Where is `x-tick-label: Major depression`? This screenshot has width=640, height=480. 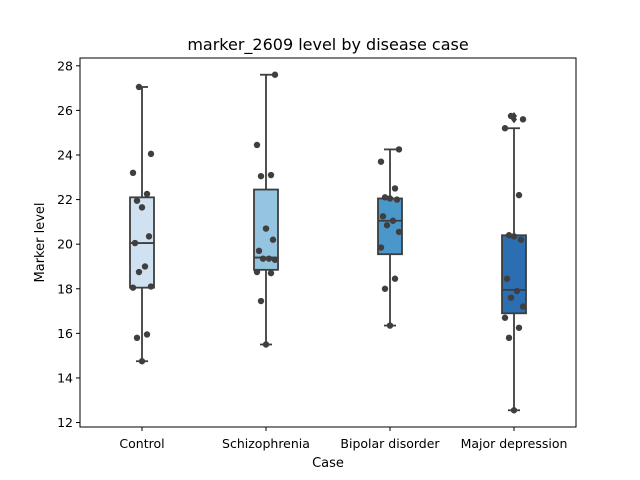
x-tick-label: Major depression is located at coordinates (514, 443).